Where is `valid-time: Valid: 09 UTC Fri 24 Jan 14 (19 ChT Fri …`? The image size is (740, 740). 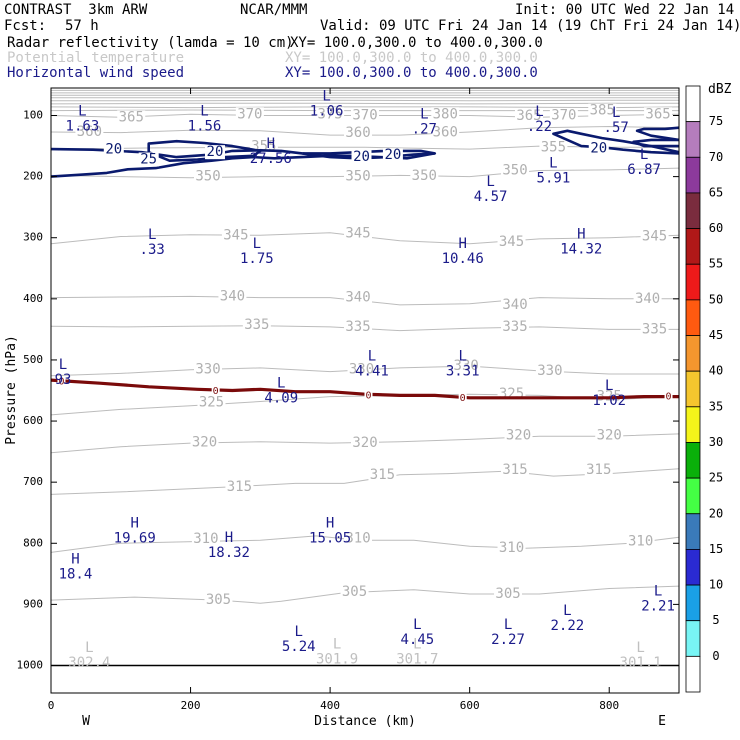
valid-time: Valid: 09 UTC Fri 24 Jan 14 (19 ChT Fri … is located at coordinates (530, 26).